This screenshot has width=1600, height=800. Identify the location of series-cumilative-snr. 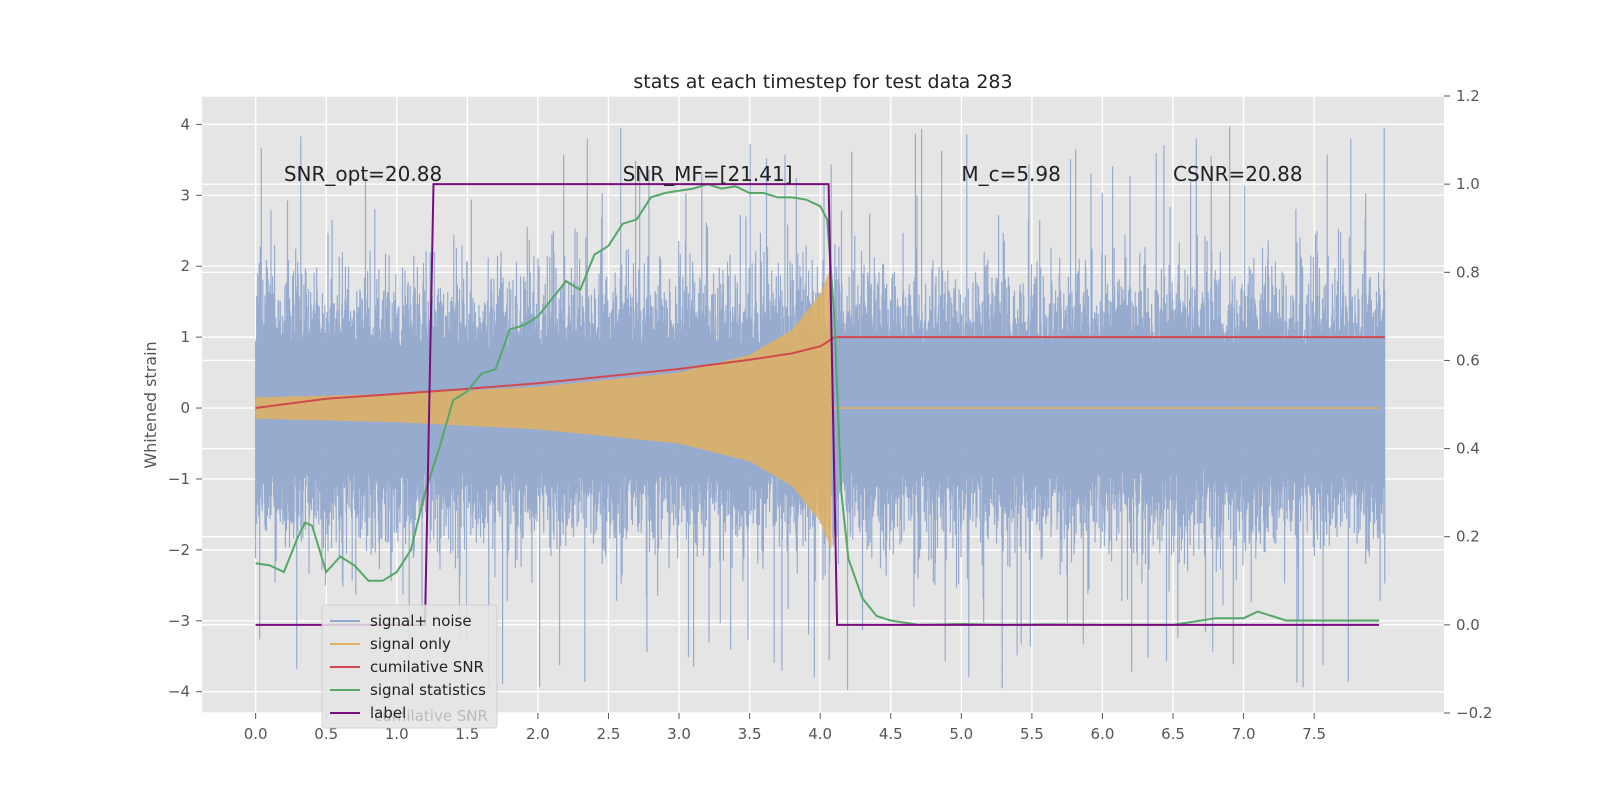
(820, 372).